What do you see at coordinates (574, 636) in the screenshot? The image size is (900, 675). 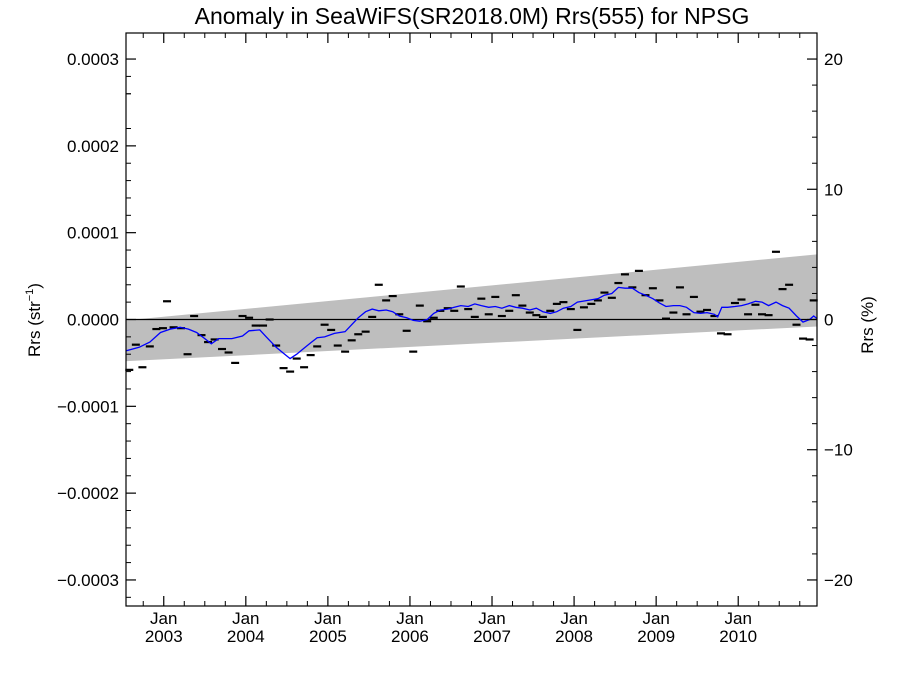 I see `x-tick-year: 2008` at bounding box center [574, 636].